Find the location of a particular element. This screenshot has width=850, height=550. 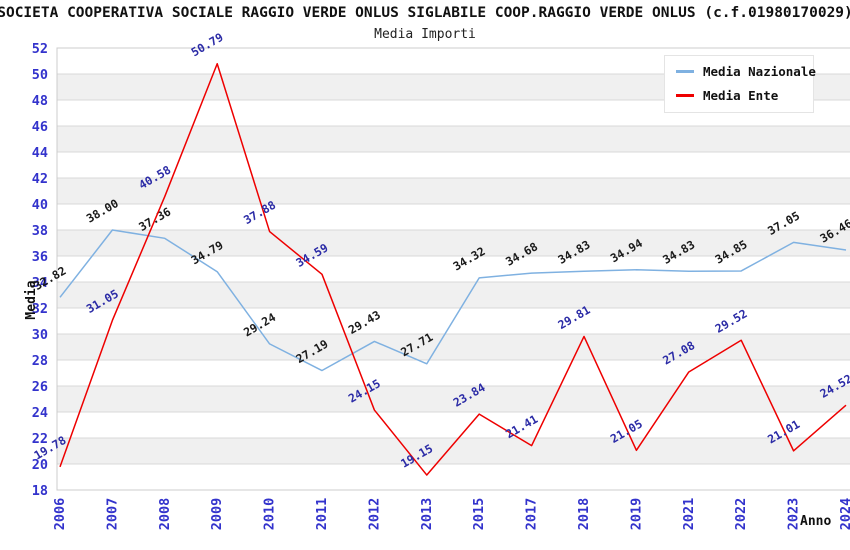

y-tick-label: 50 is located at coordinates (40, 75).